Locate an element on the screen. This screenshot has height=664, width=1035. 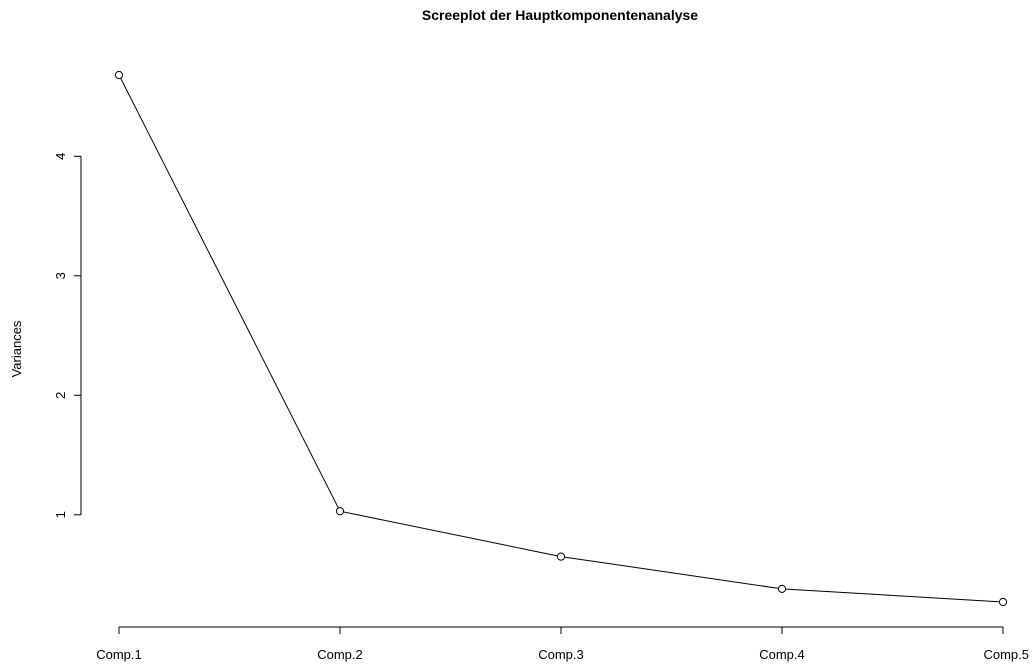
chart-title: Screeplot der Hauptkomponentenanalyse is located at coordinates (560, 15).